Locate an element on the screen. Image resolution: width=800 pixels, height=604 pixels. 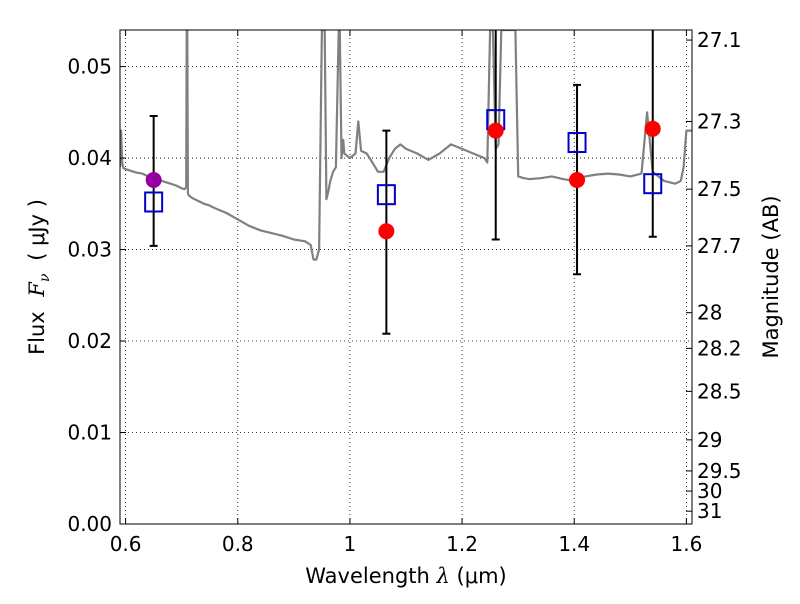
data-markers is located at coordinates (403, 174).